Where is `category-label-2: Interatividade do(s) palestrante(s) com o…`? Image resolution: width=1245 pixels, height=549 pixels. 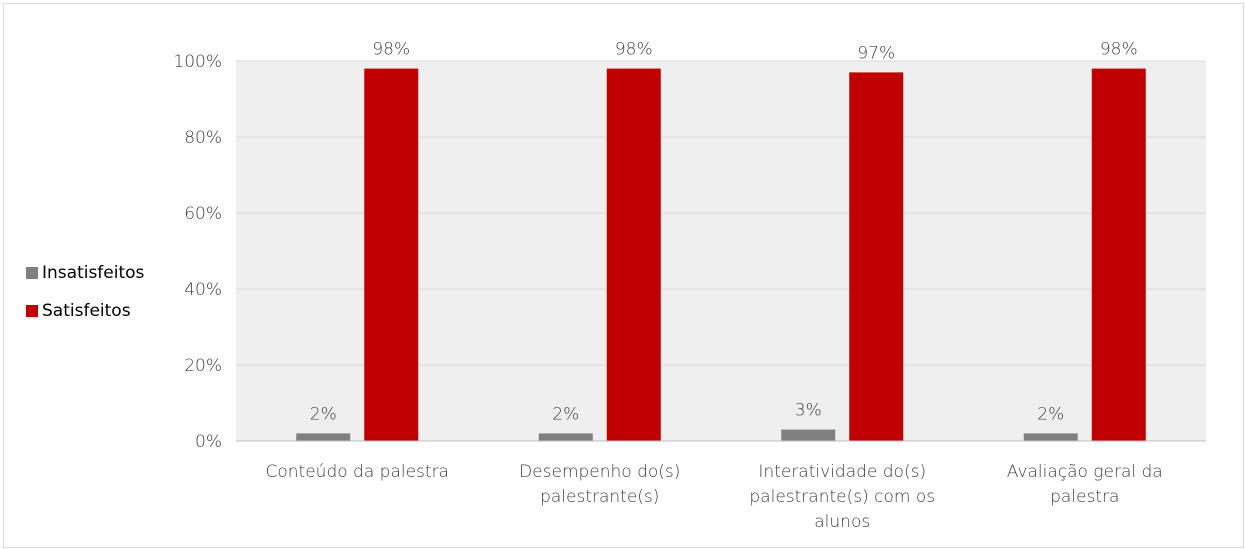 category-label-2: Interatividade do(s) palestrante(s) com o… is located at coordinates (842, 497).